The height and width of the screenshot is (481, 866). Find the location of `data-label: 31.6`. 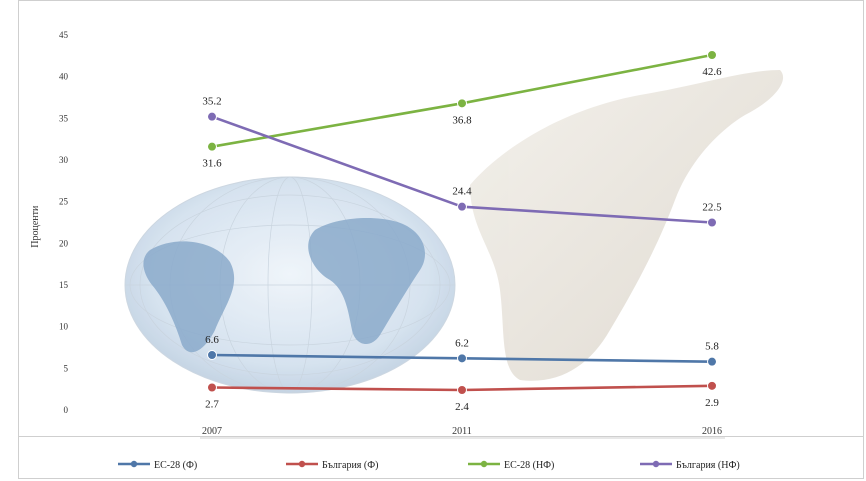

data-label: 31.6 is located at coordinates (212, 164).